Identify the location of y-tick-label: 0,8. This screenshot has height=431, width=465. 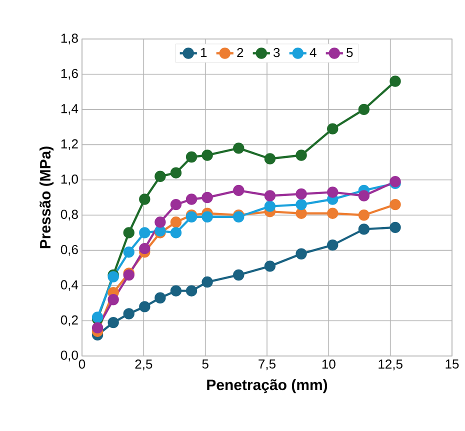
(69, 215).